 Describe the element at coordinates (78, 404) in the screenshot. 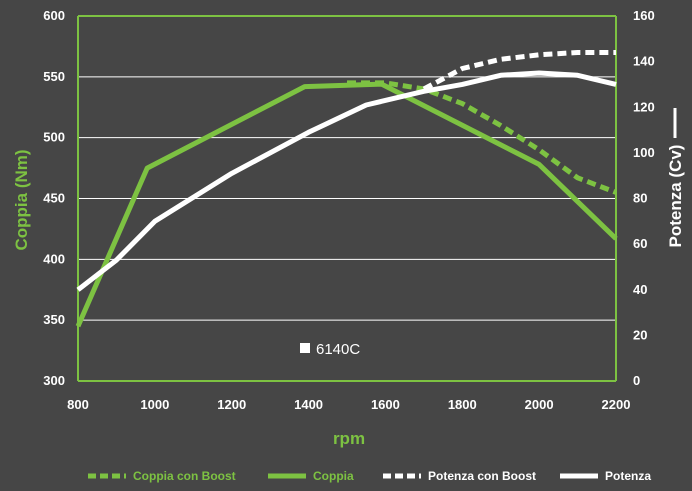

I see `x-tick-800: 800` at that location.